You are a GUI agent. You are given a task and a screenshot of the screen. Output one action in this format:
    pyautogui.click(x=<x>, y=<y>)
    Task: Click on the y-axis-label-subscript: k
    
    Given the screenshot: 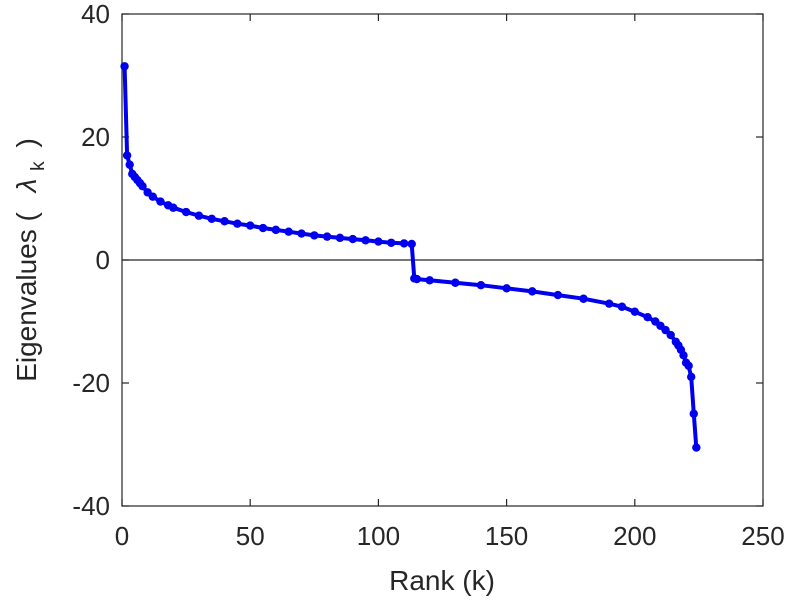 What is the action you would take?
    pyautogui.click(x=38, y=166)
    